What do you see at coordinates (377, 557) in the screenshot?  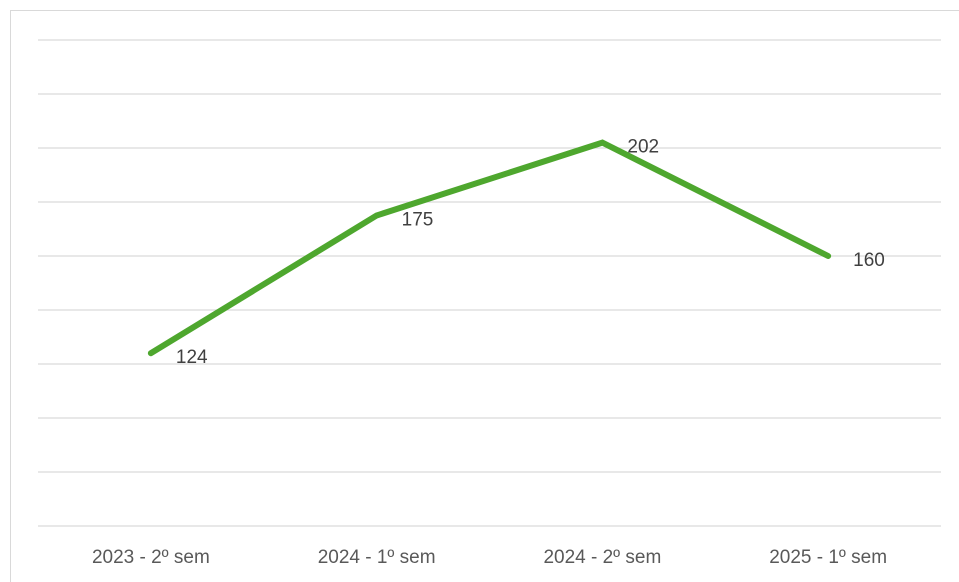 I see `x-tick-label: 2024 - 1º sem` at bounding box center [377, 557].